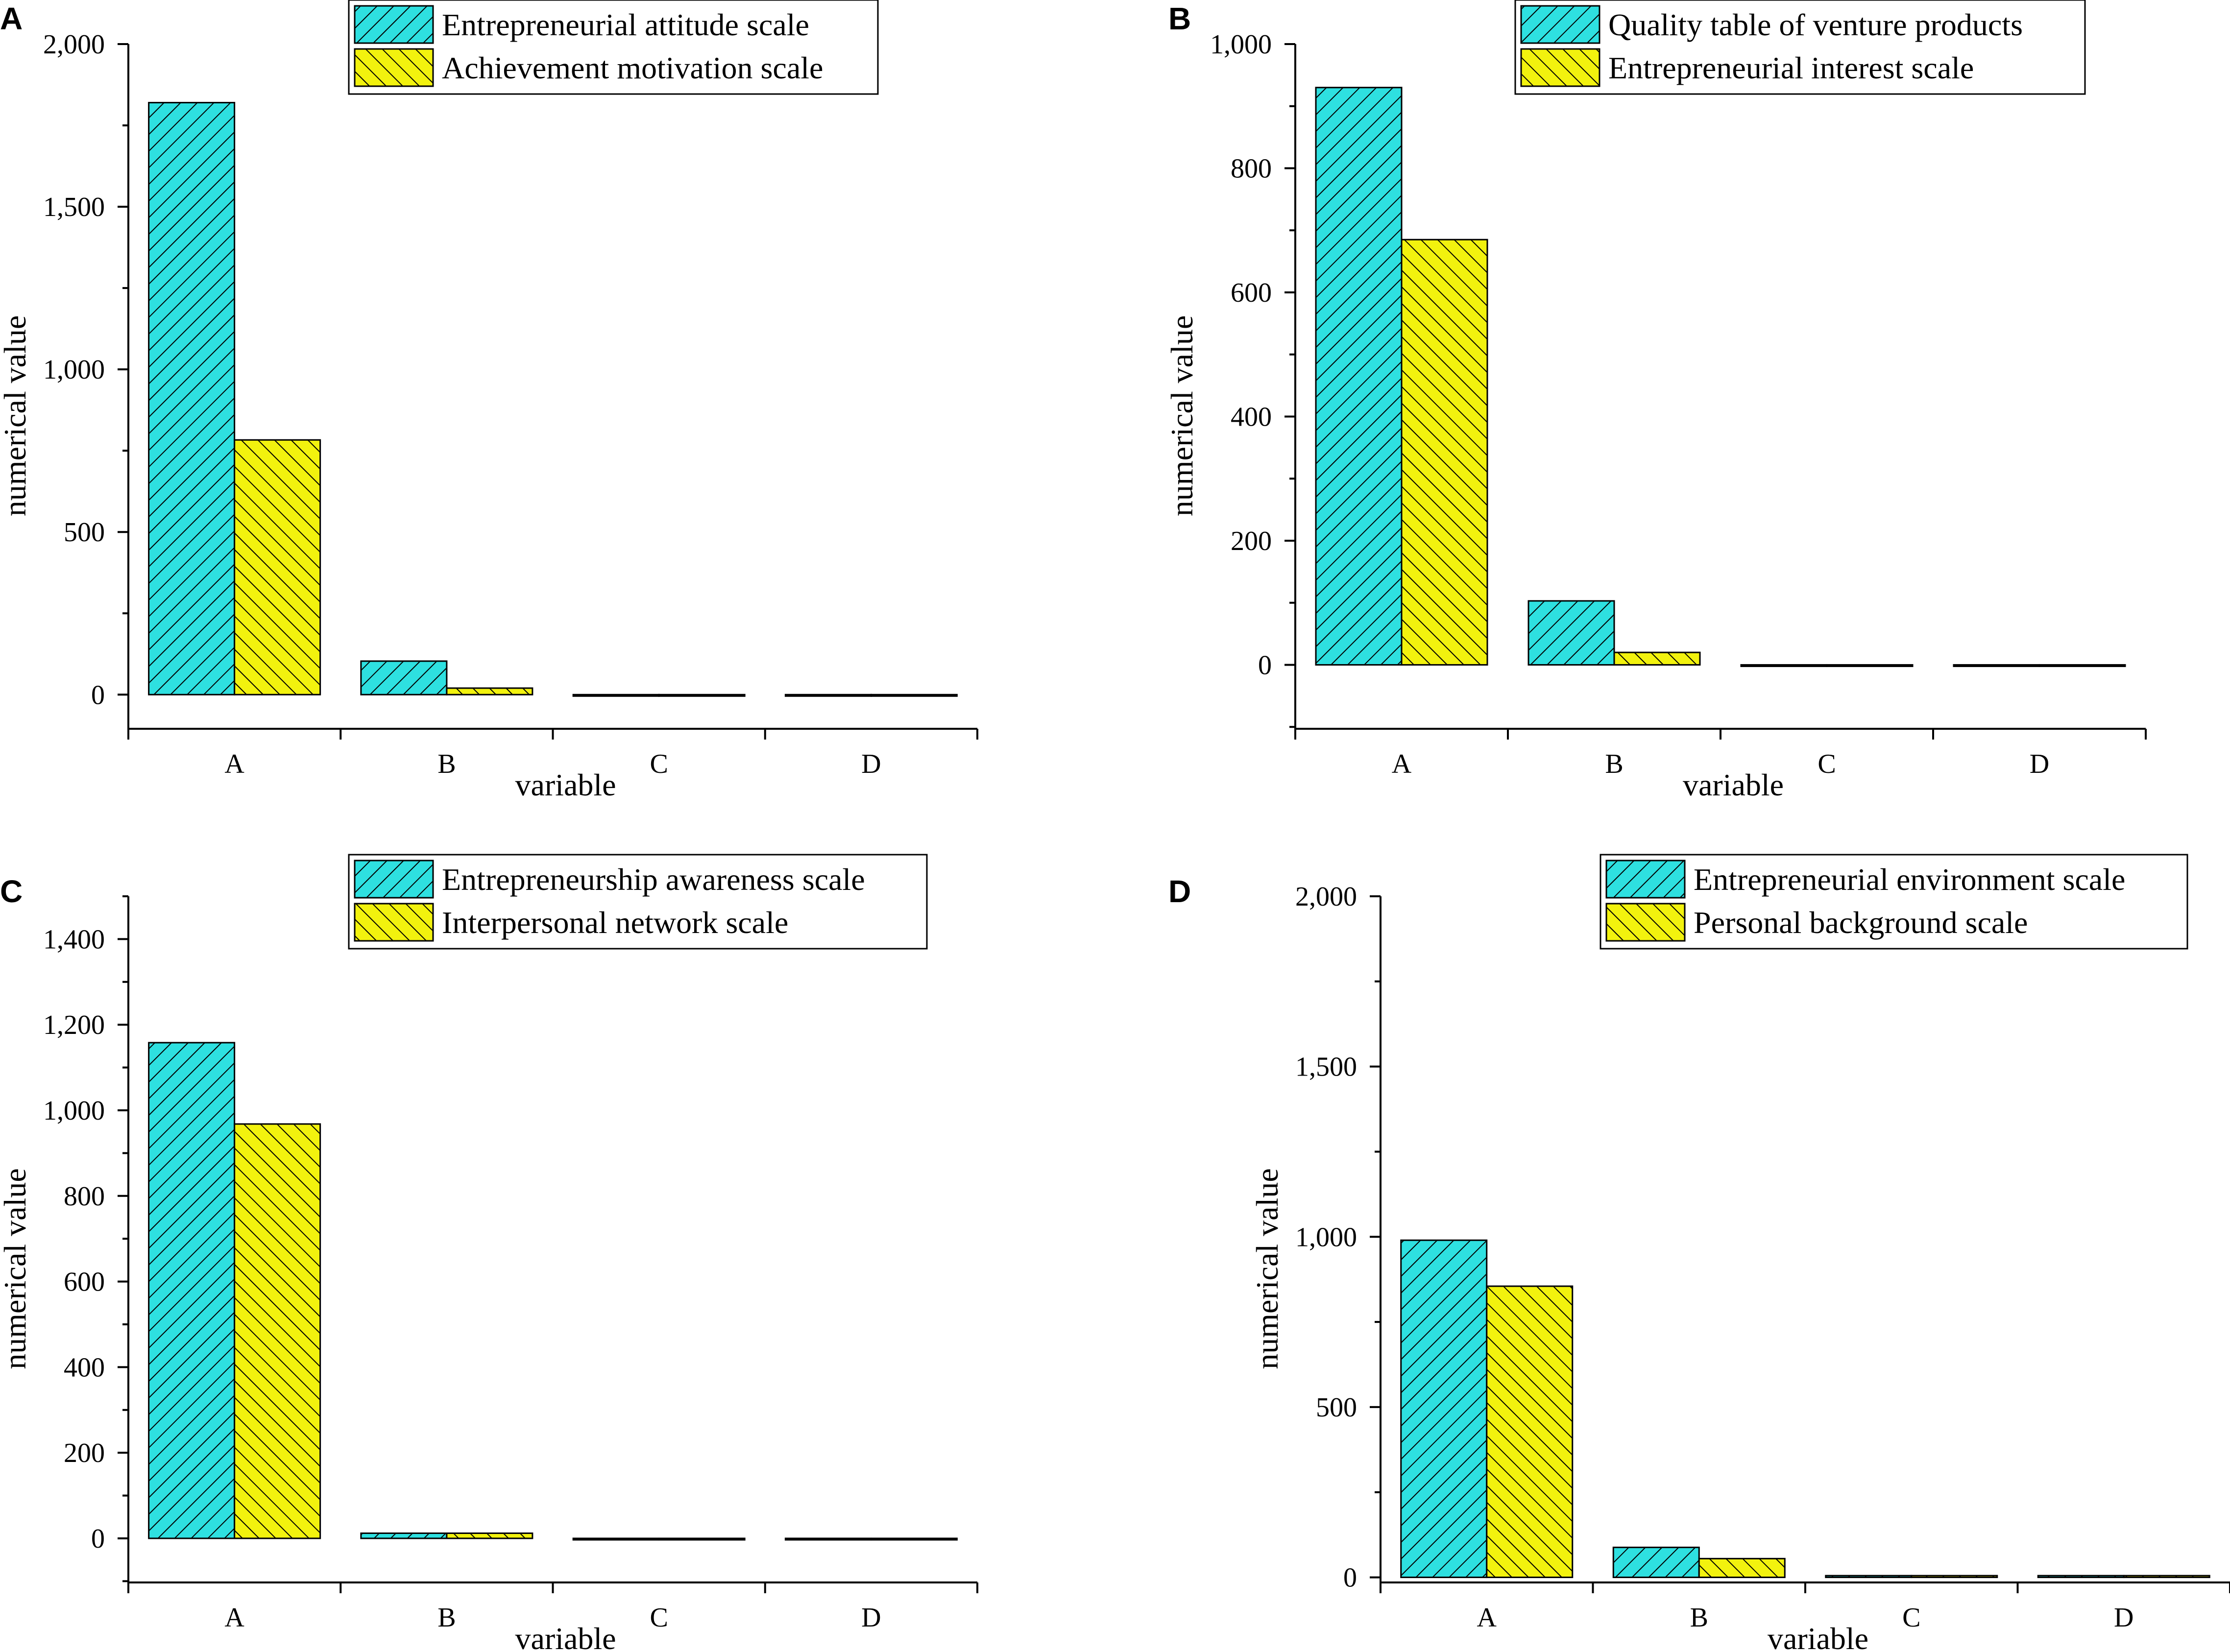  I want to click on bar-b-s1-a, so click(1359, 377).